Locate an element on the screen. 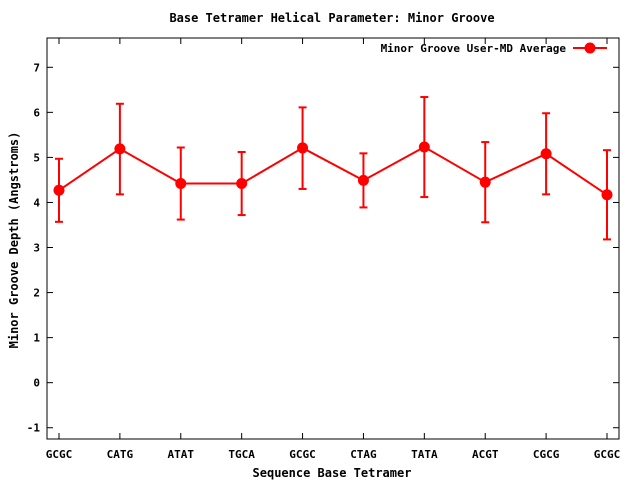  legend: Minor Groove User-MD Average is located at coordinates (494, 48).